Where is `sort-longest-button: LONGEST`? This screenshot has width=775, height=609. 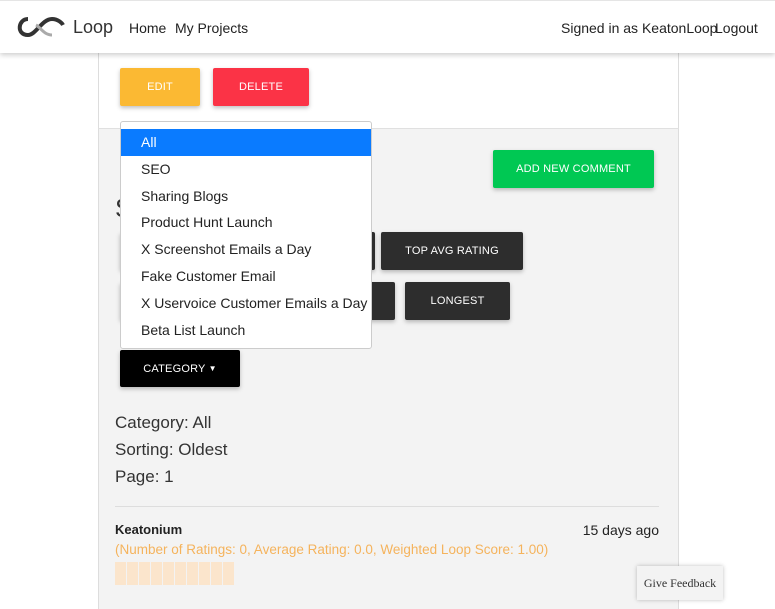
sort-longest-button: LONGEST is located at coordinates (457, 301).